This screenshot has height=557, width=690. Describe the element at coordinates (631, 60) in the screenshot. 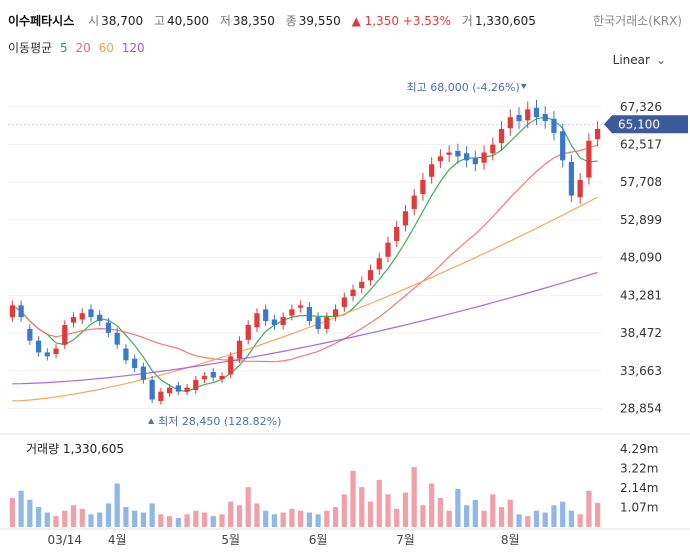

I see `scale-label: Linear` at that location.